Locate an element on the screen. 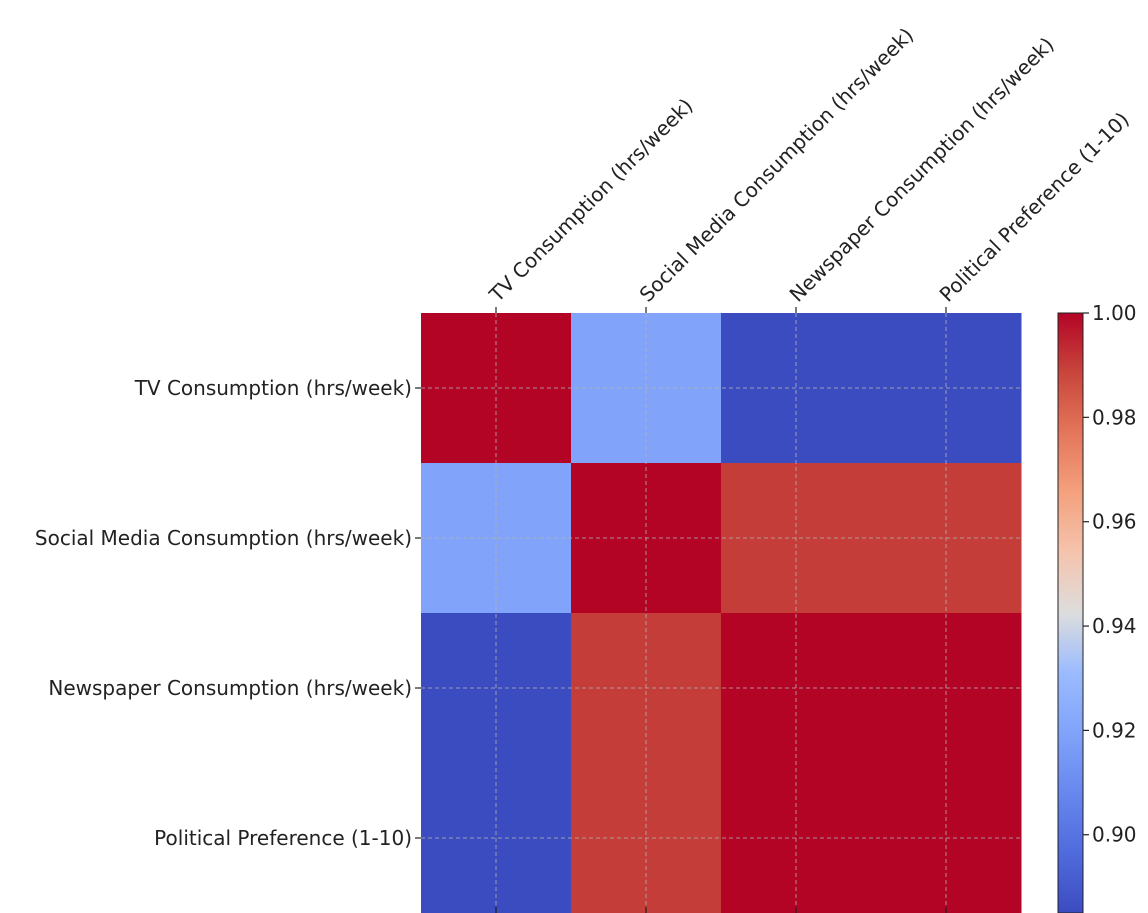 The image size is (1148, 913). colorbar-tick-label: 0.98 is located at coordinates (1114, 417).